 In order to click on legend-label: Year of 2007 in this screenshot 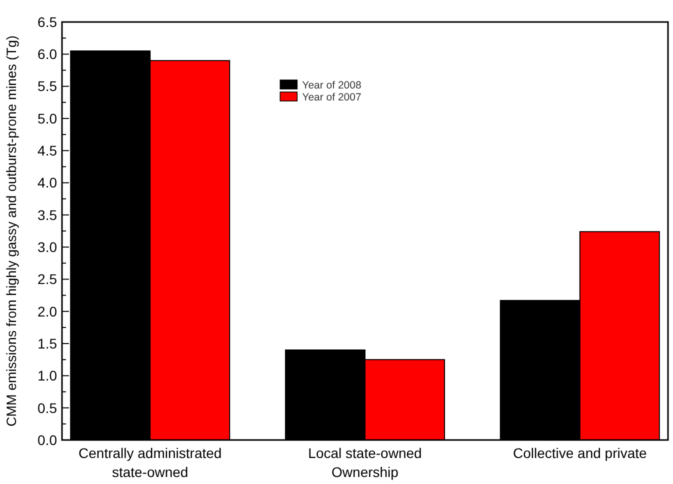, I will do `click(332, 98)`.